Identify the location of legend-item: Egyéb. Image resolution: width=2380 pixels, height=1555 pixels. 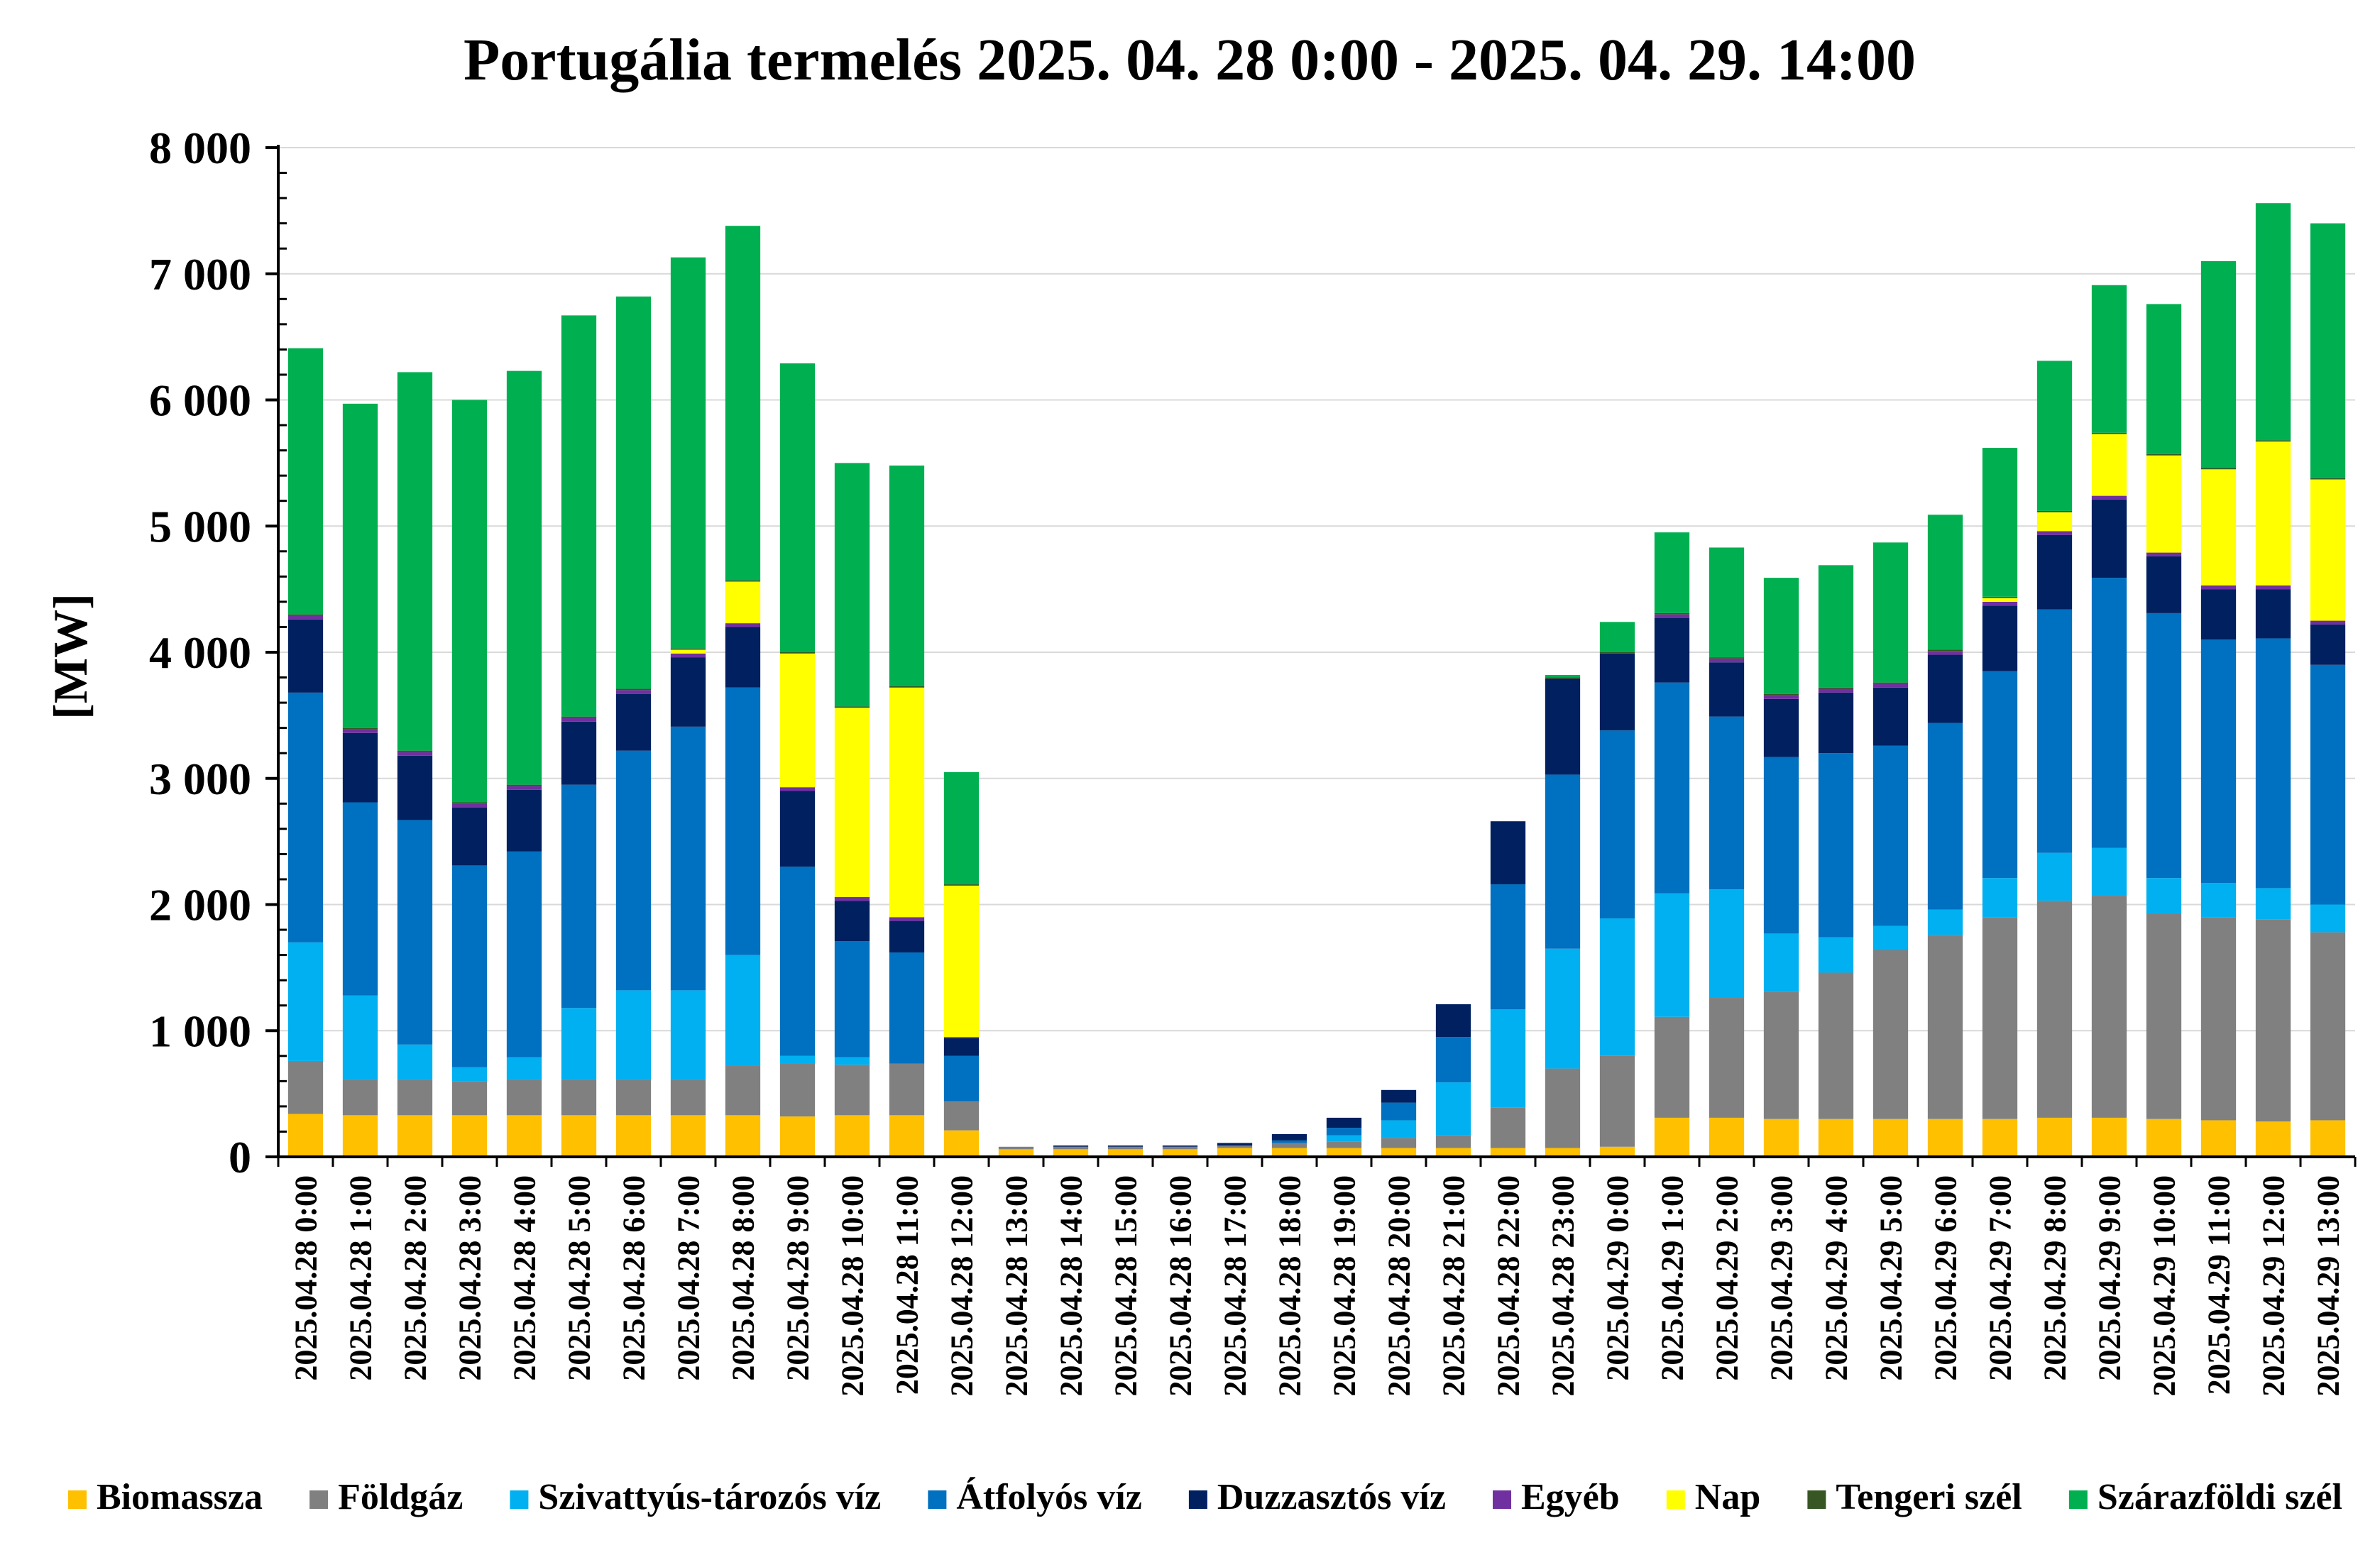
(1556, 1497).